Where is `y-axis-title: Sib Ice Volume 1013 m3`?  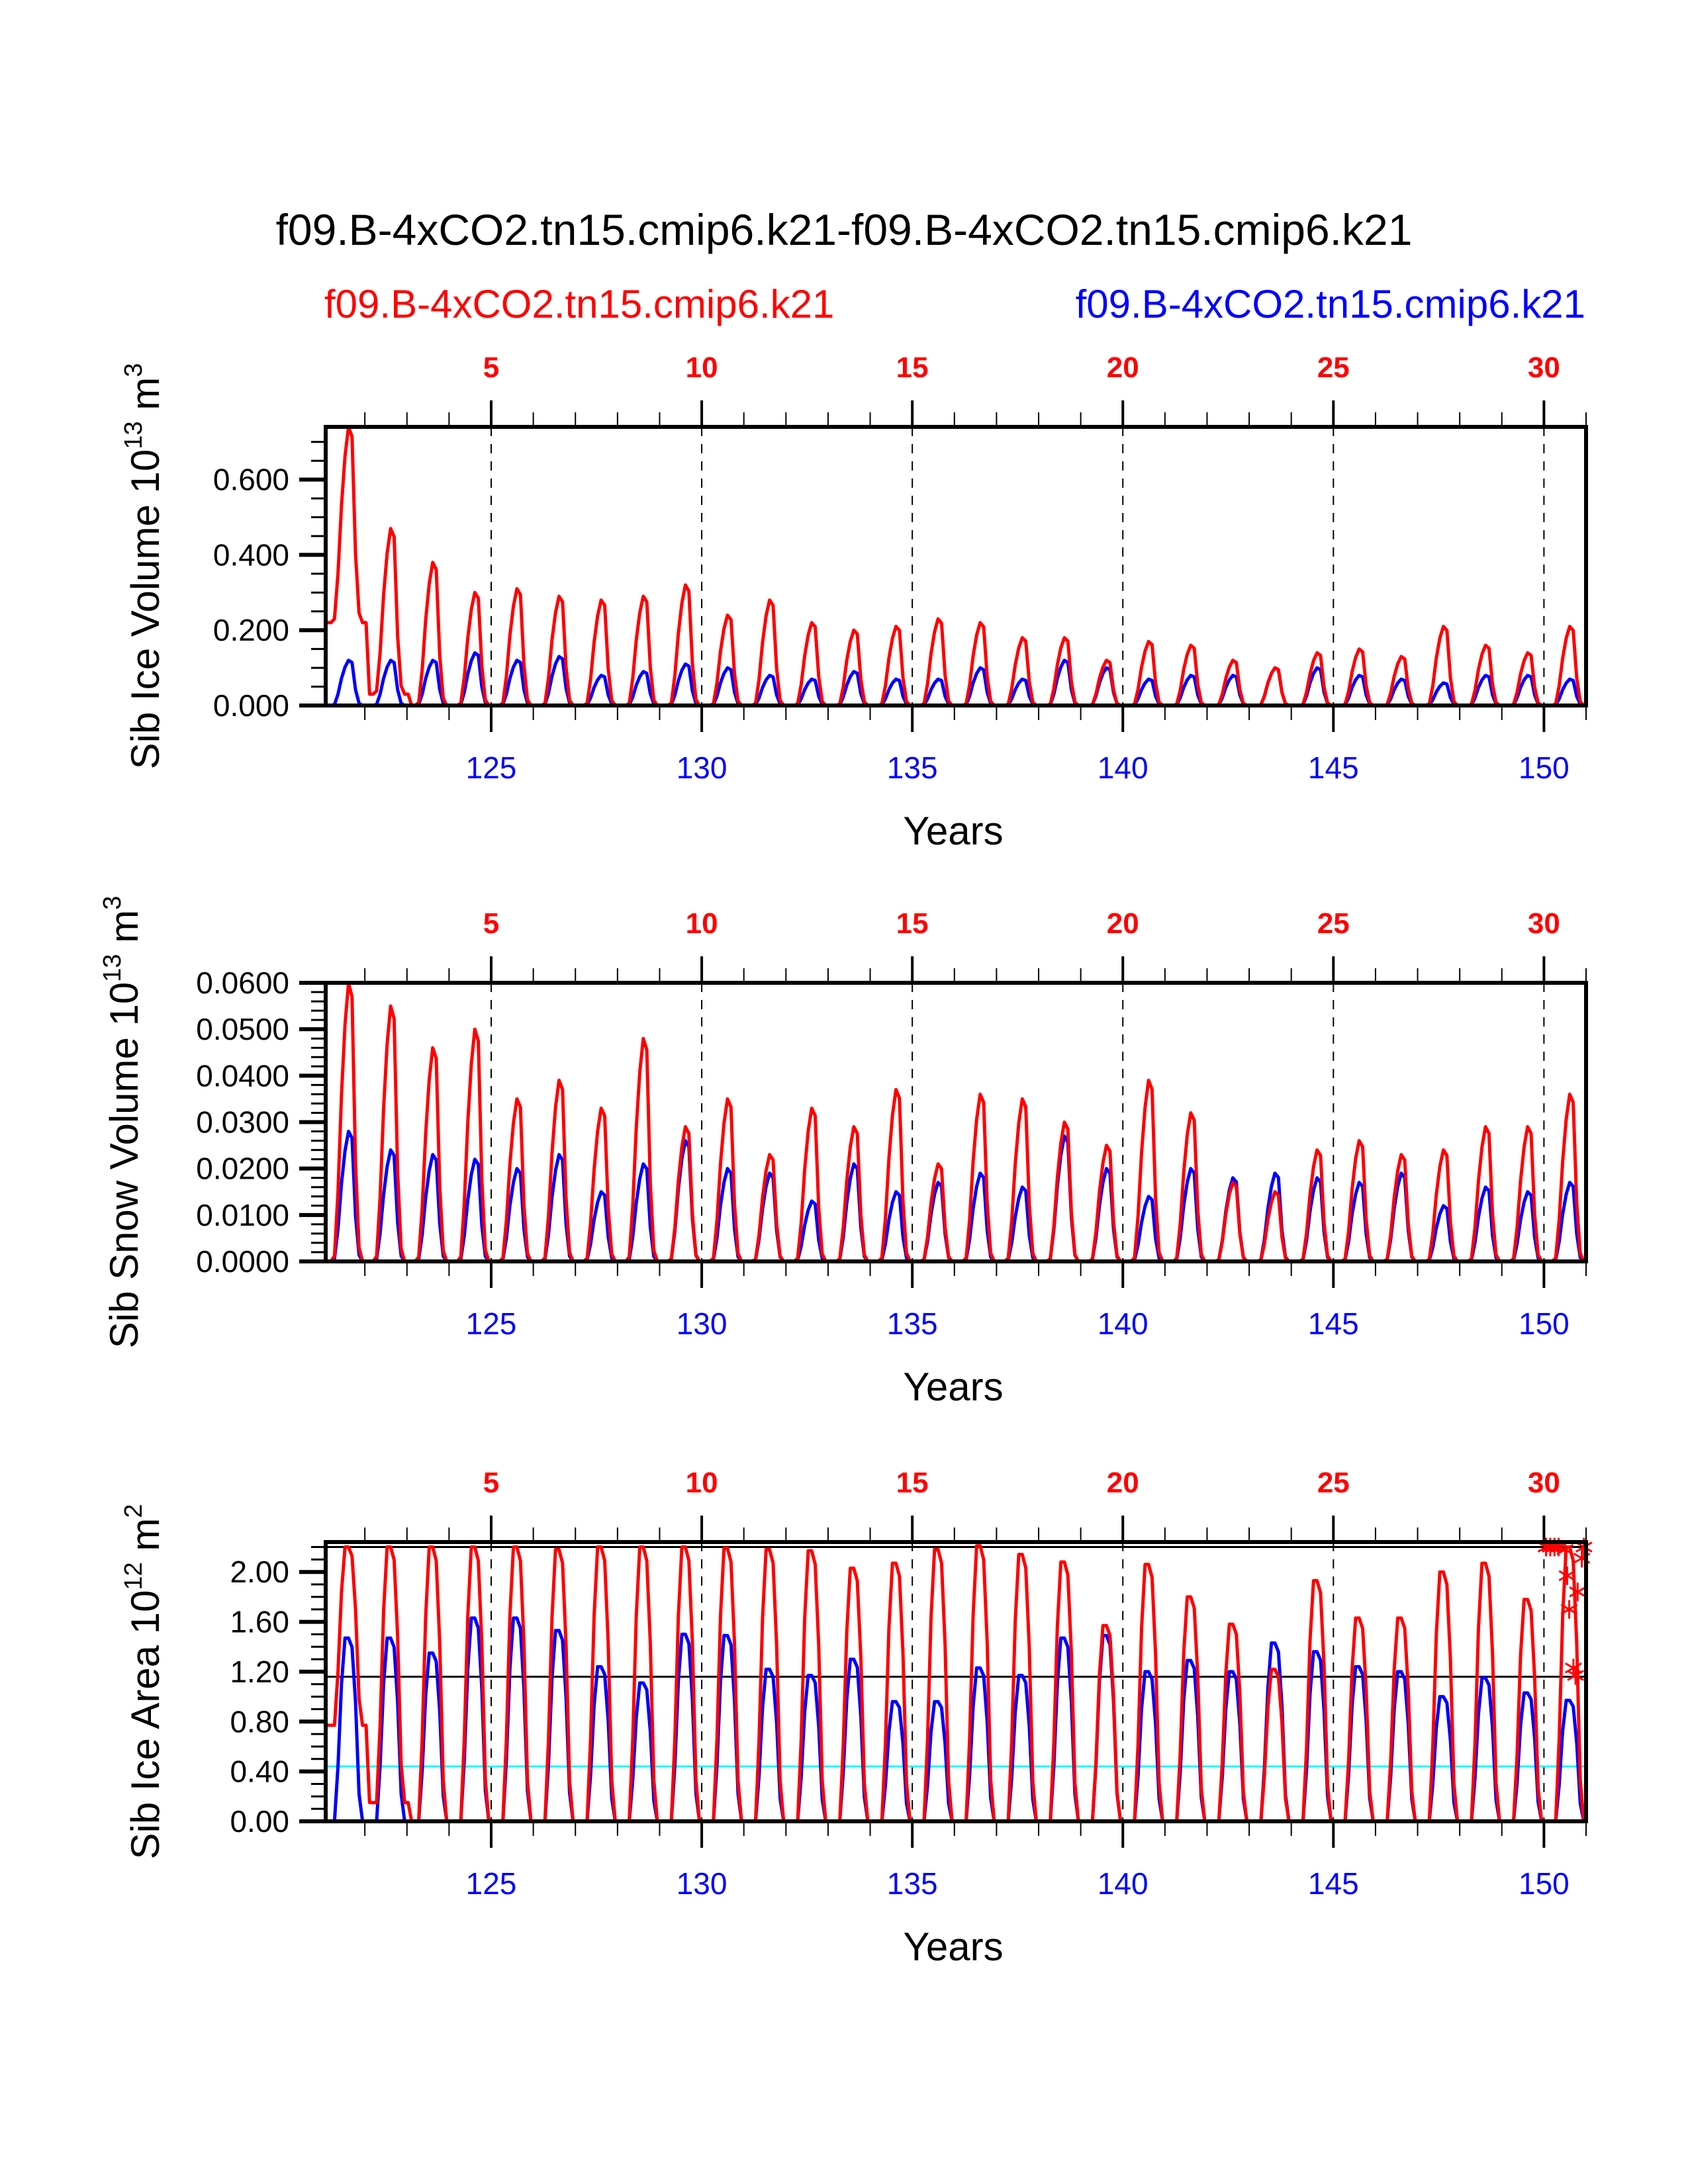
y-axis-title: Sib Ice Volume 1013 m3 is located at coordinates (143, 566).